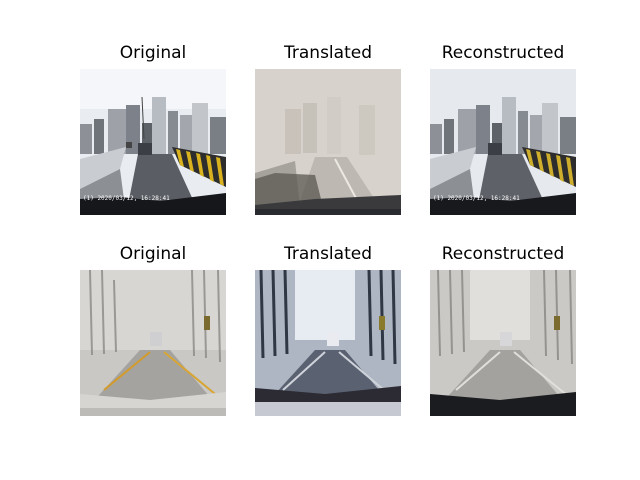  Describe the element at coordinates (503, 343) in the screenshot. I see `dashcam-image-trees-reconstructed` at that location.